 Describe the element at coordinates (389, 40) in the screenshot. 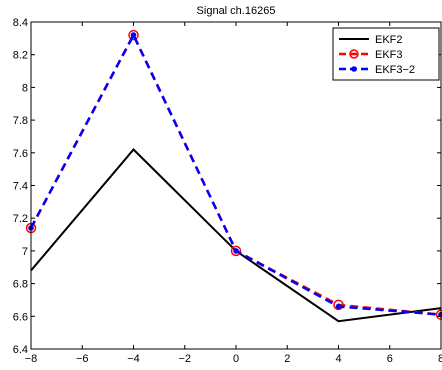

I see `legend-label: EKF2` at that location.